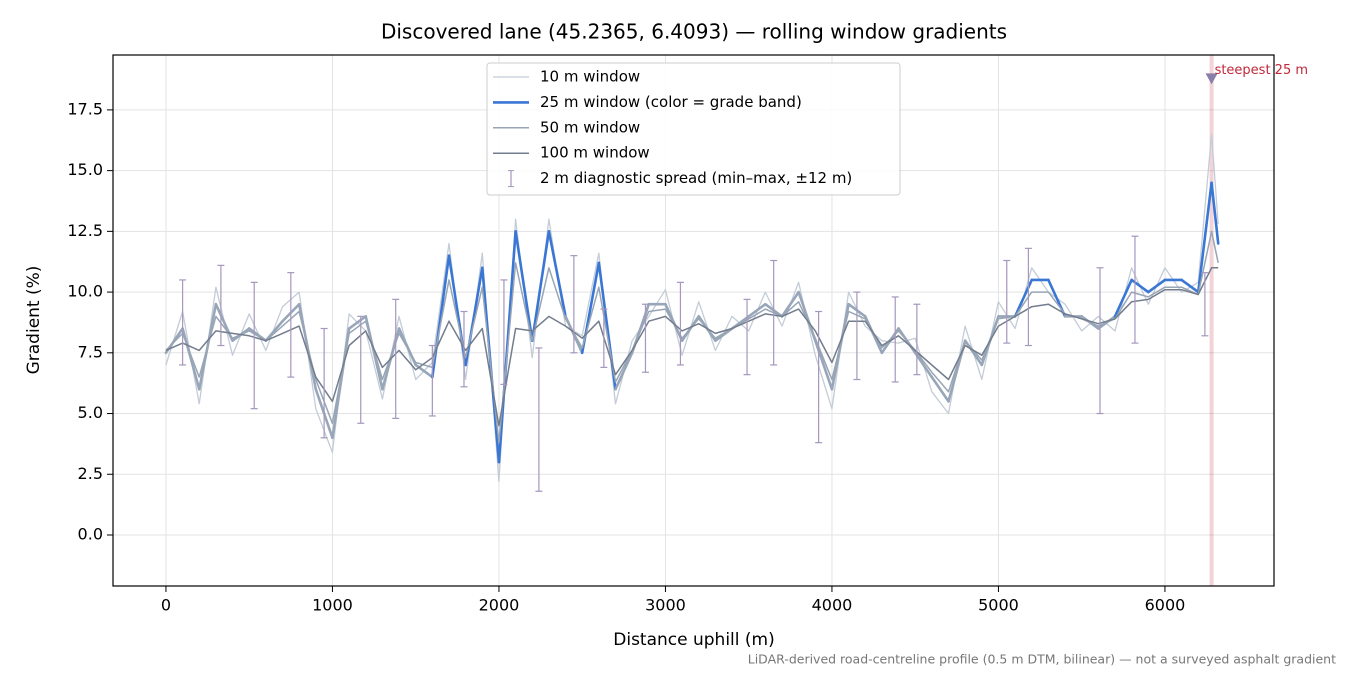  What do you see at coordinates (1211, 320) in the screenshot?
I see `steepest-band` at bounding box center [1211, 320].